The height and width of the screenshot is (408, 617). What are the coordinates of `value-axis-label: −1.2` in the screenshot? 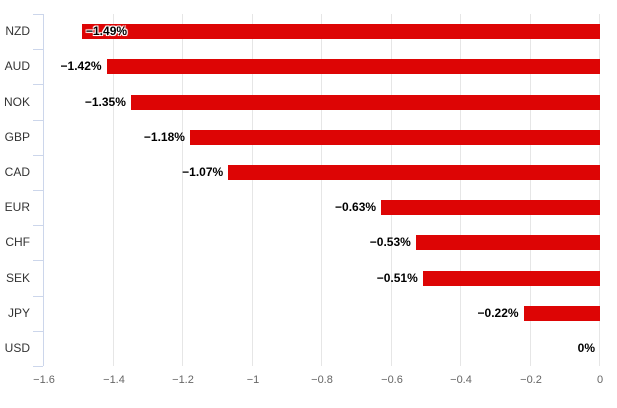 It's located at (183, 380).